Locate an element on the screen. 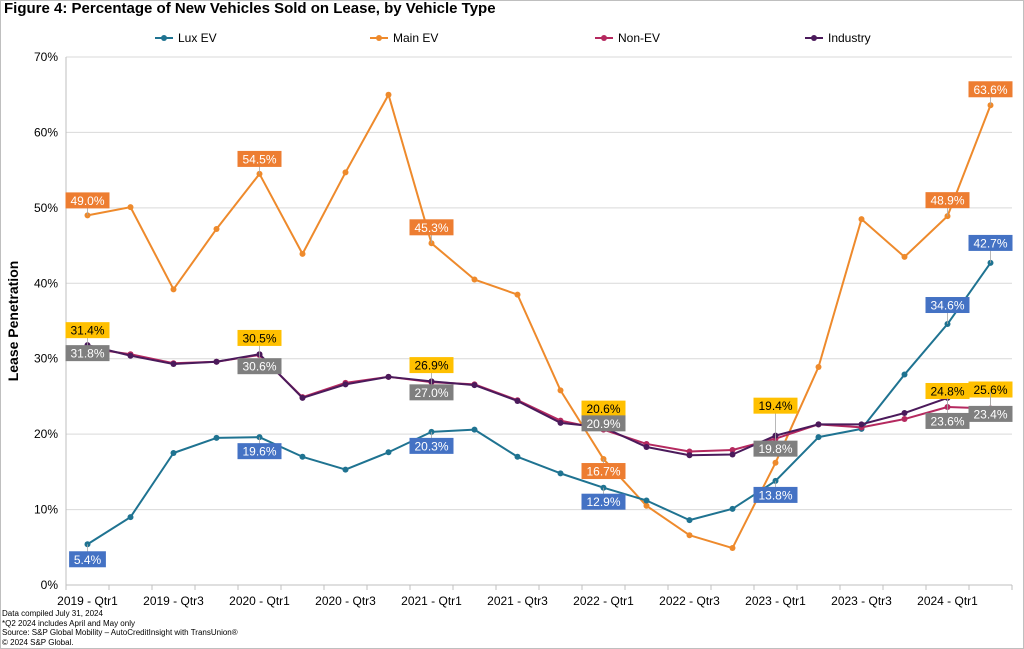  data-label: 45.3% is located at coordinates (431, 228).